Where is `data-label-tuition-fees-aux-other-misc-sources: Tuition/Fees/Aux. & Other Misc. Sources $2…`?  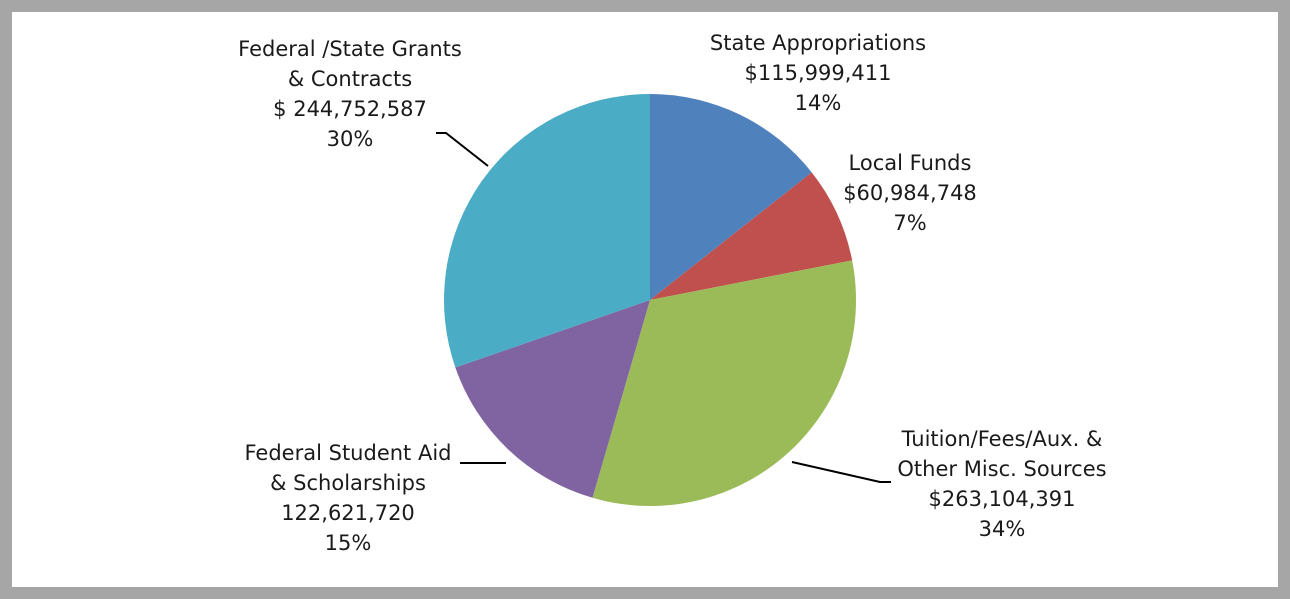
data-label-tuition-fees-aux-other-misc-sources: Tuition/Fees/Aux. & Other Misc. Sources $2… is located at coordinates (1001, 484).